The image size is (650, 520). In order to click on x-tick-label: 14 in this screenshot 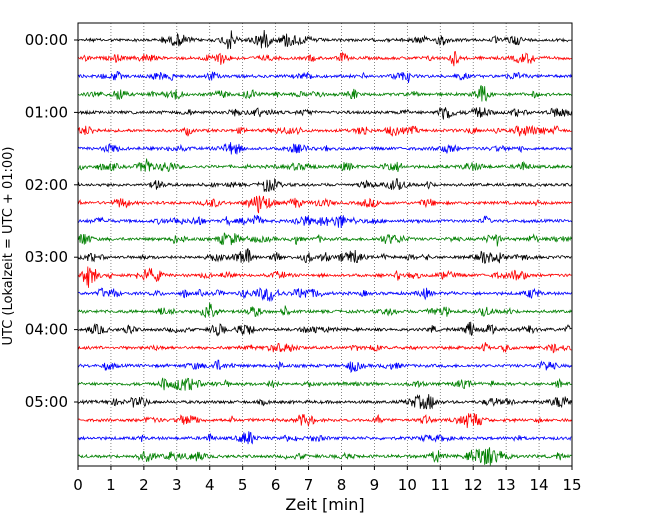, I will do `click(539, 485)`.